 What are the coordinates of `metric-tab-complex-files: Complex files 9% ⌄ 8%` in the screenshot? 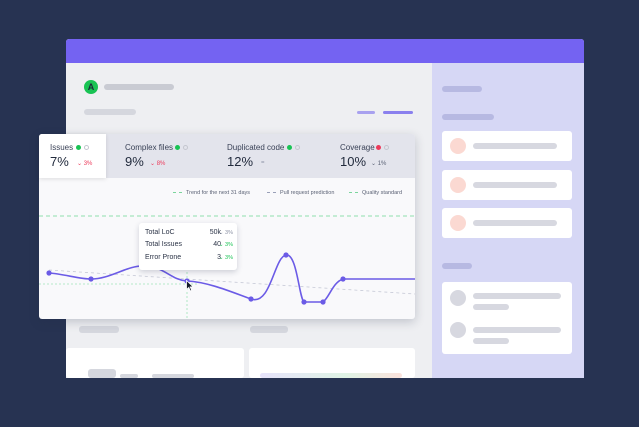 It's located at (162, 156).